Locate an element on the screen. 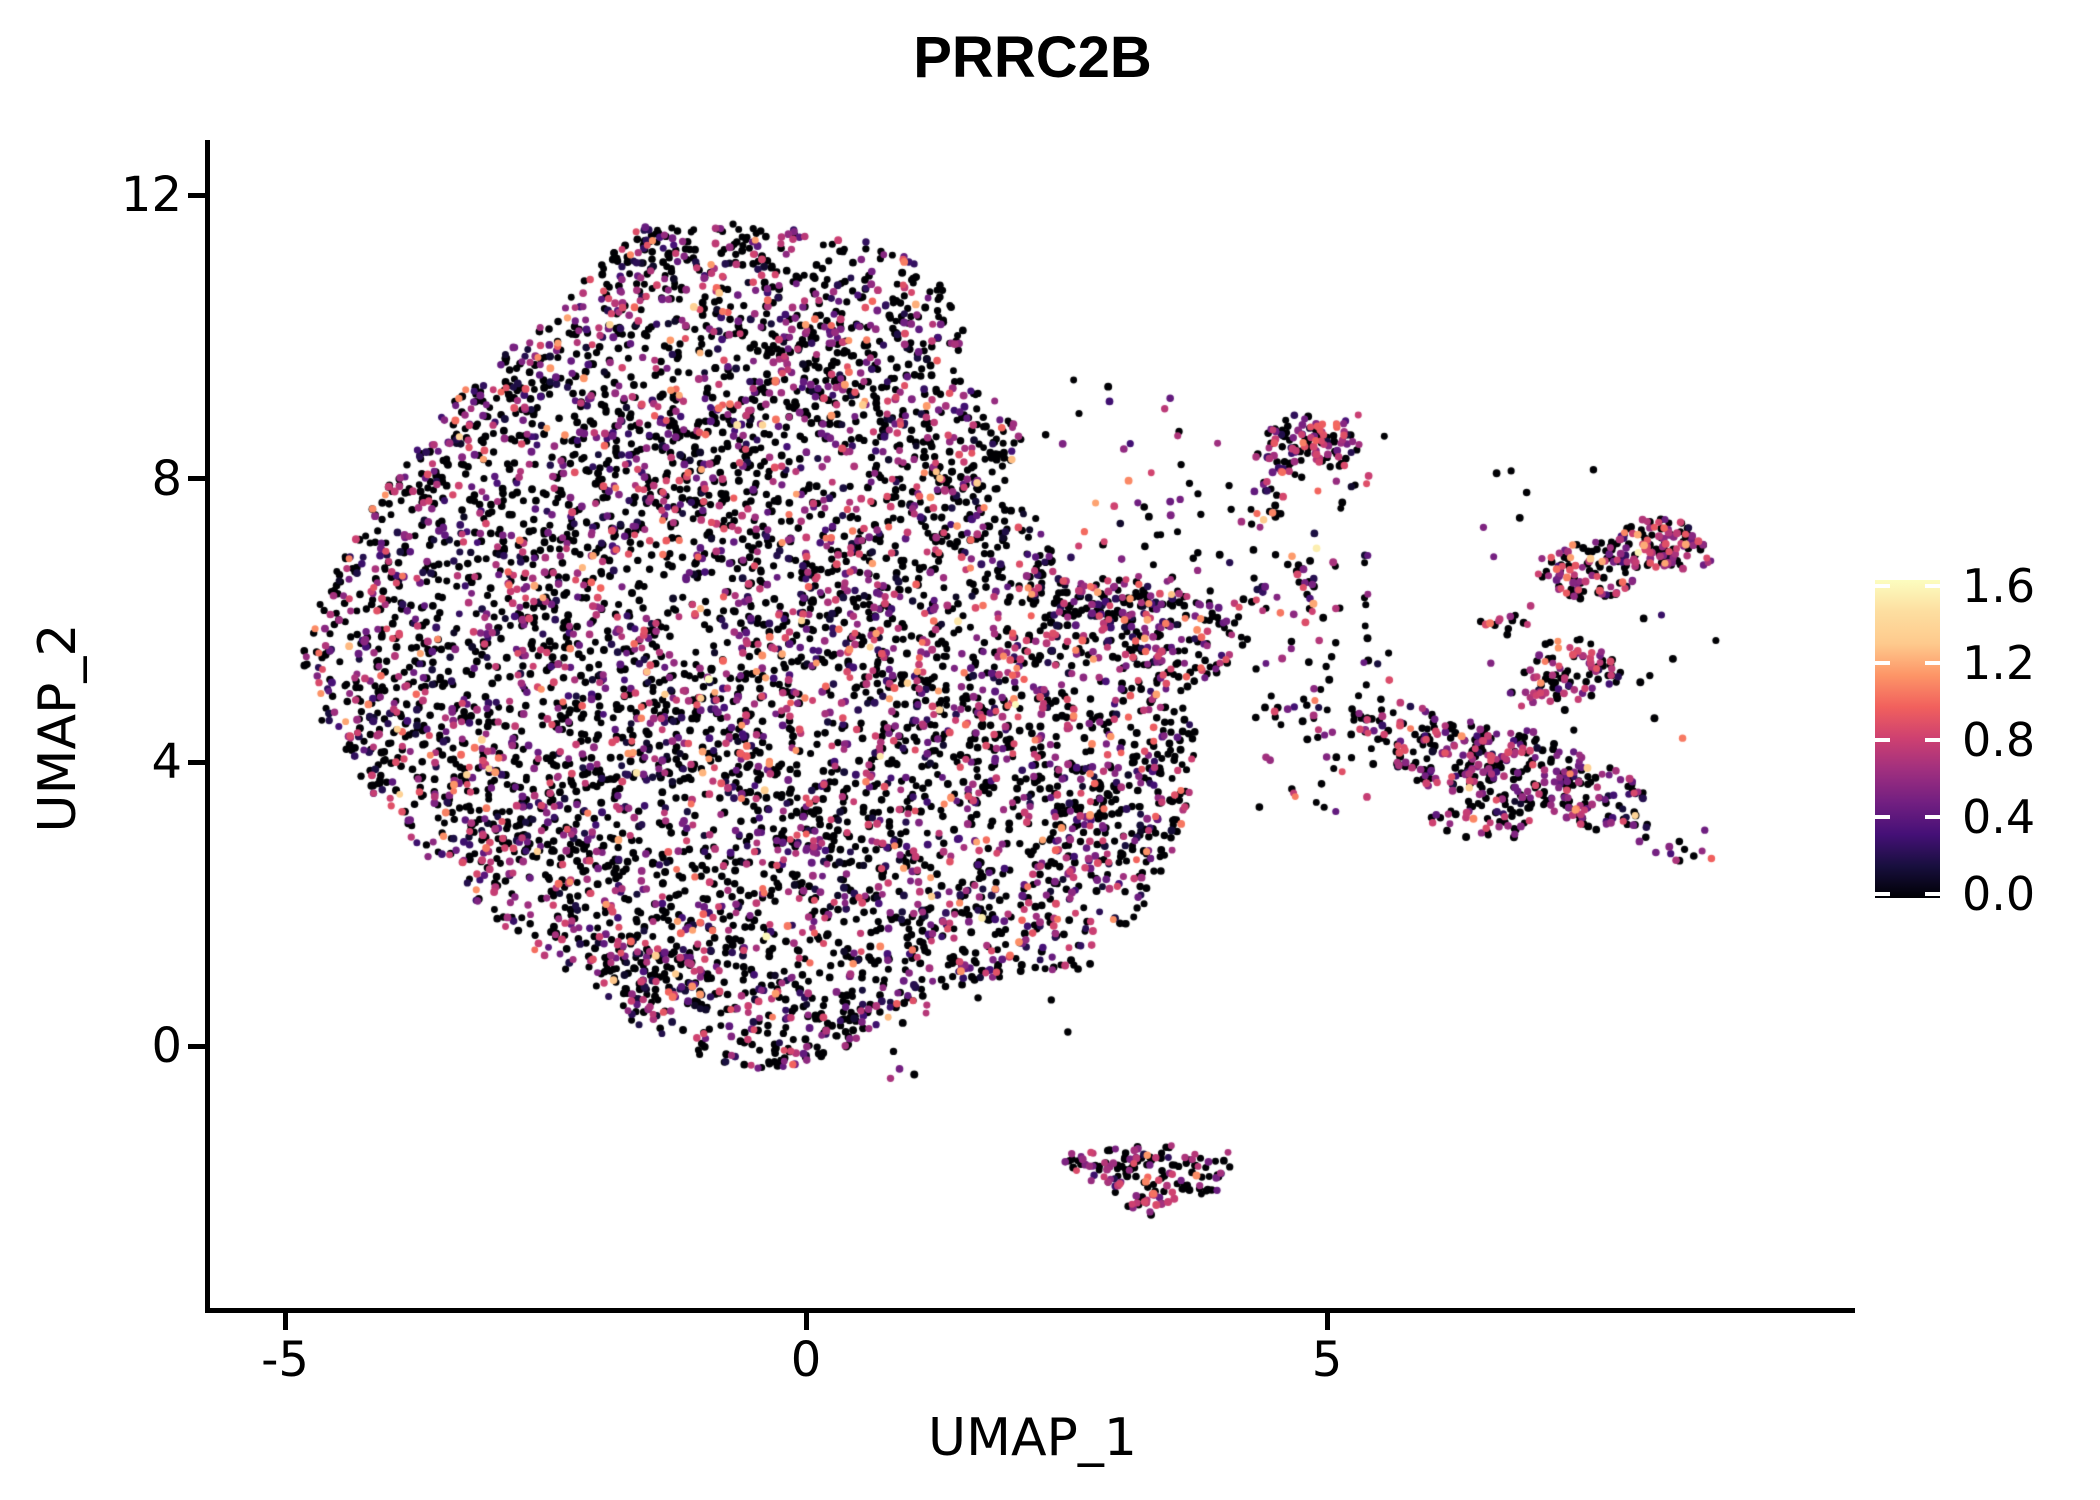 This screenshot has width=2100, height=1500. colorbar-tick-label: 0.8 is located at coordinates (1999, 740).